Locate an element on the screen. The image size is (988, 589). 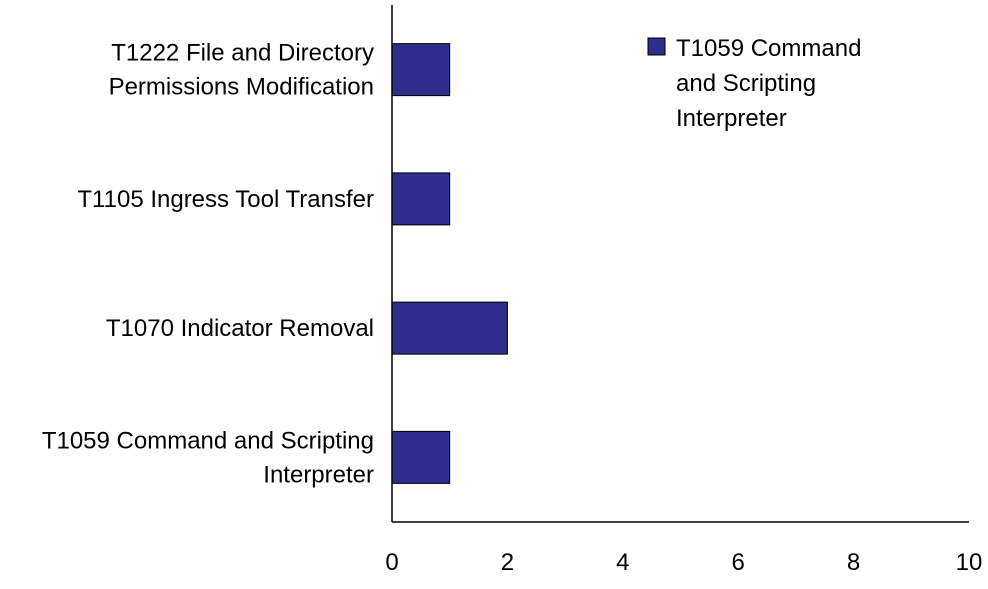
category-label: T1222 File and Directory is located at coordinates (242, 53).